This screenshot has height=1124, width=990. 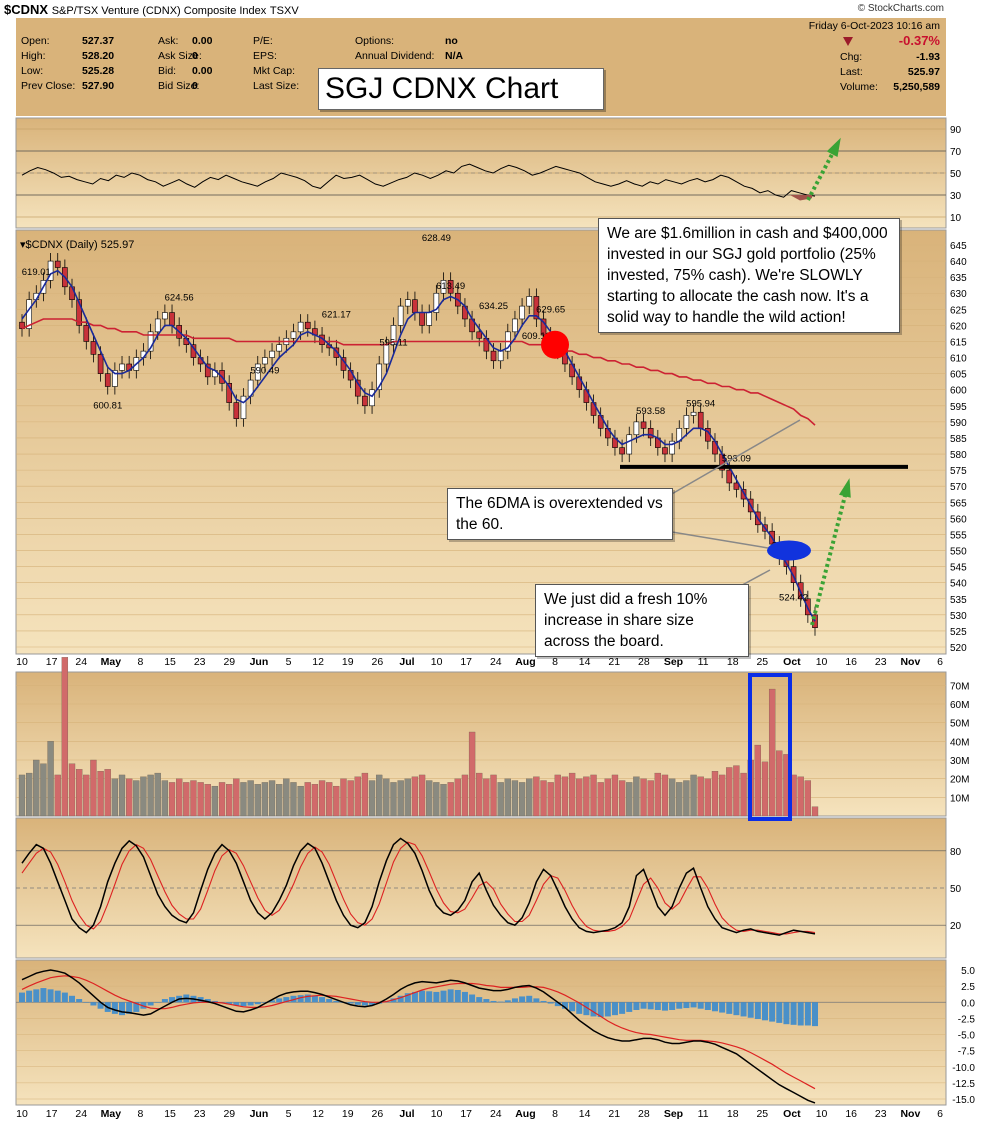 I want to click on rsi-green-arrow, so click(x=823, y=171).